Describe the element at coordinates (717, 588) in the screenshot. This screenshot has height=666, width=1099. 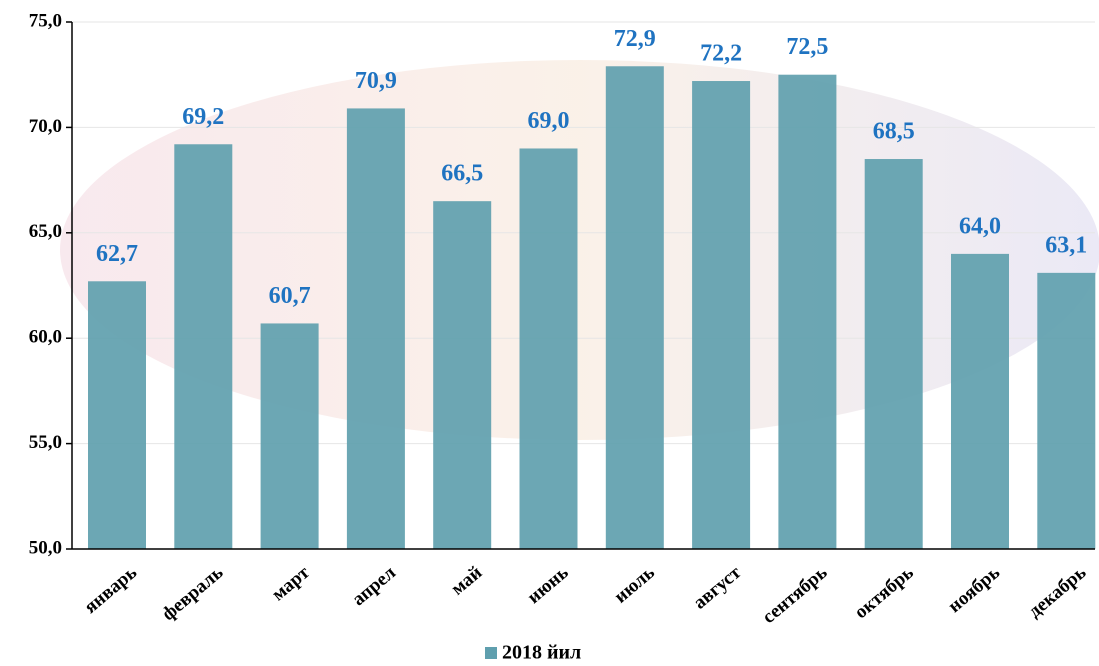
I see `x-tick-label: август` at that location.